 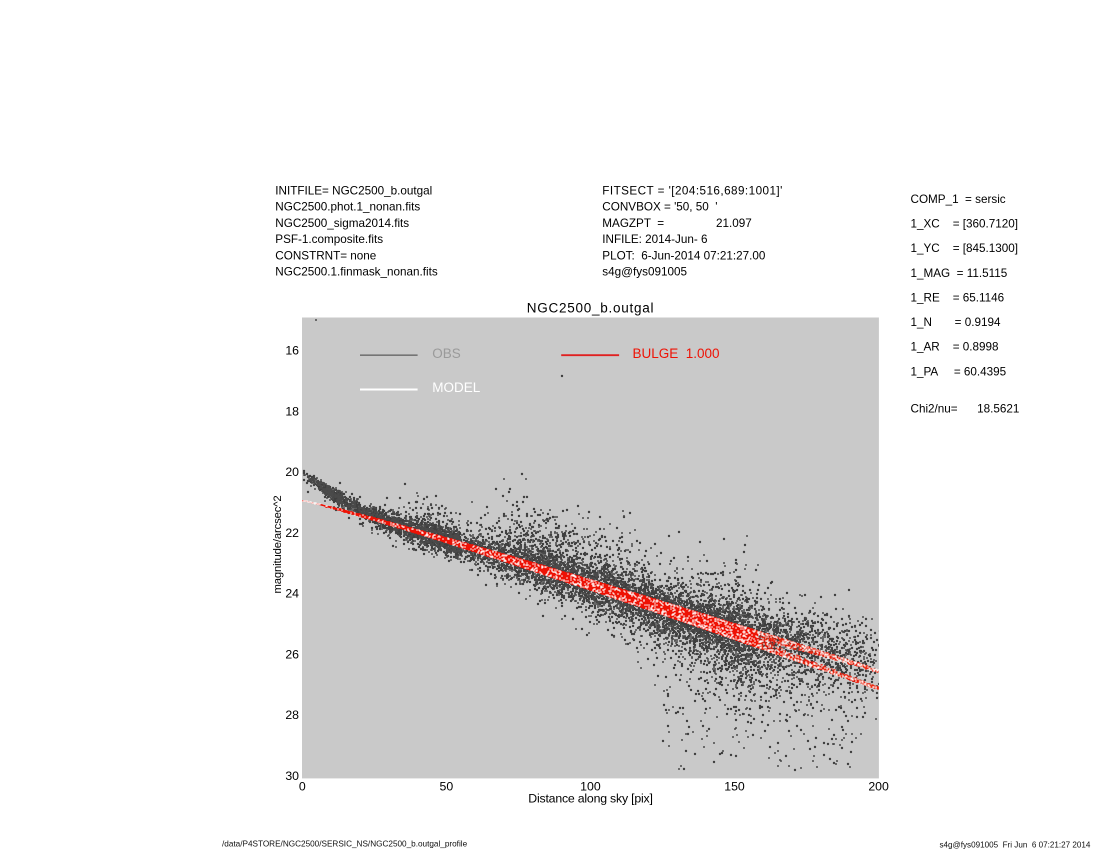 What do you see at coordinates (956, 322) in the screenshot?
I see `svg-text: 1_N = 0.9194` at bounding box center [956, 322].